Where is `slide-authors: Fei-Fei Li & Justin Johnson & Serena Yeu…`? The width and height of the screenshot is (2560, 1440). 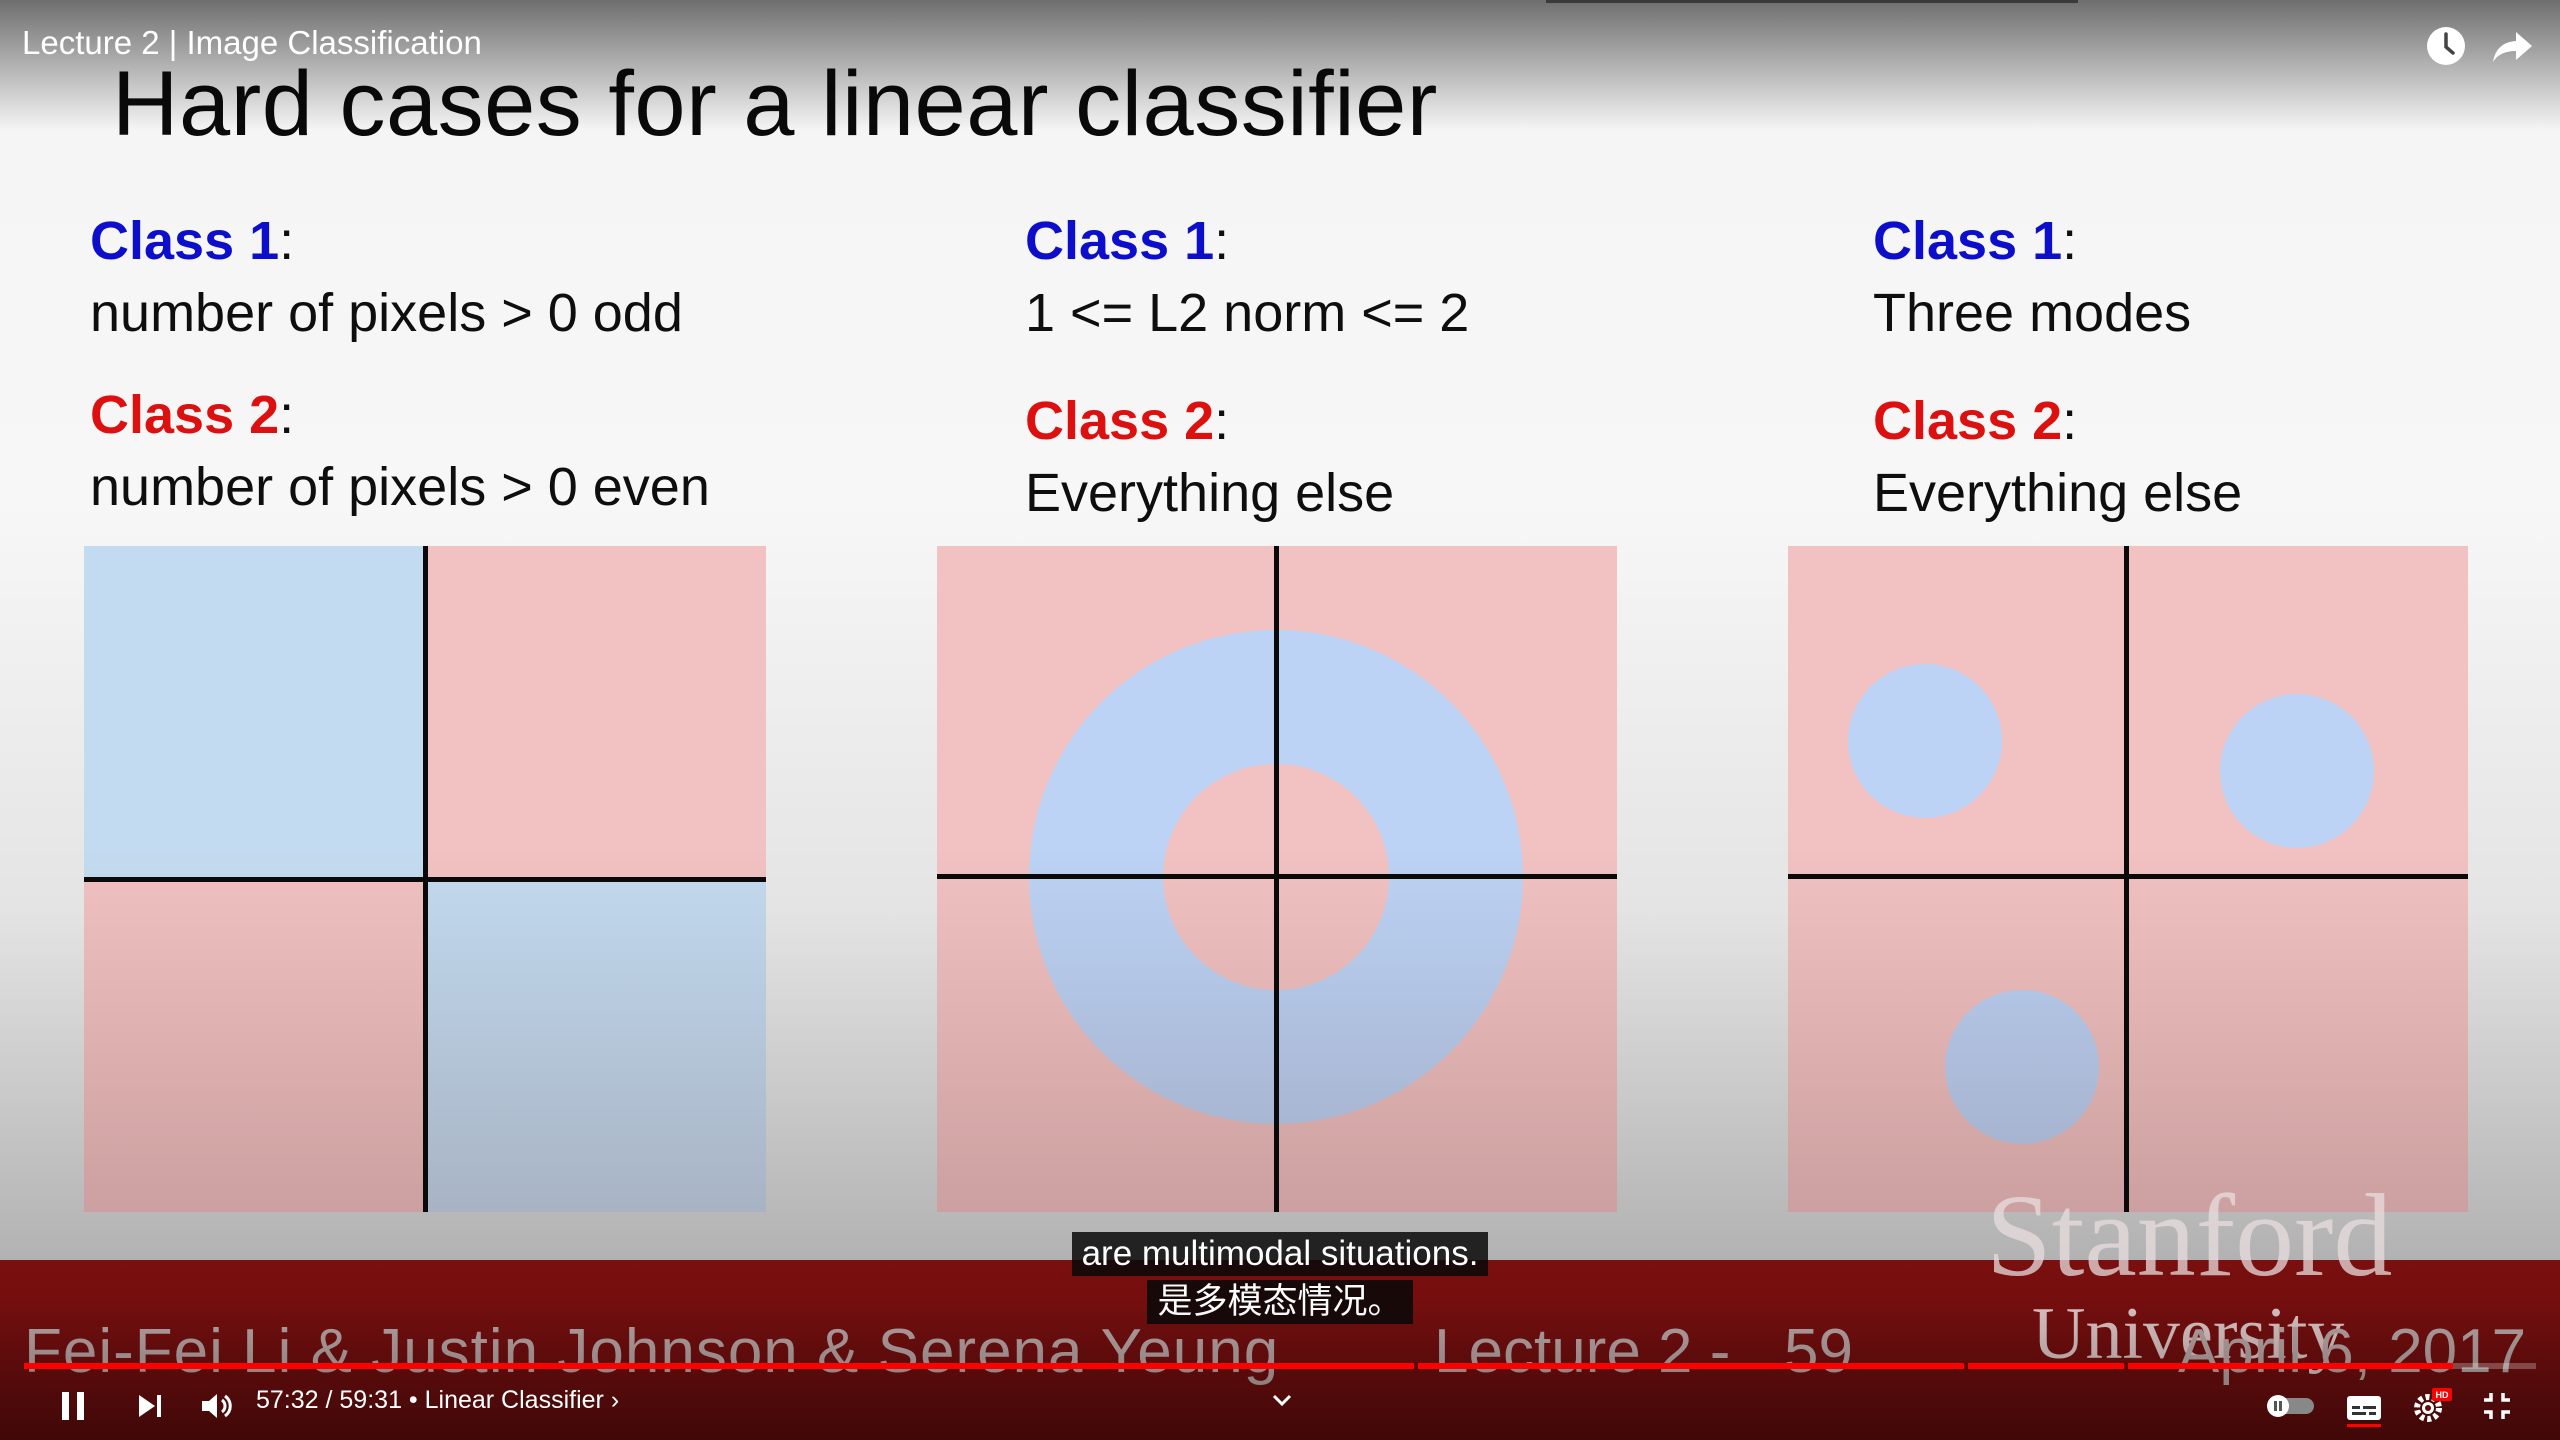 slide-authors: Fei-Fei Li & Justin Johnson & Serena Yeu… is located at coordinates (651, 1351).